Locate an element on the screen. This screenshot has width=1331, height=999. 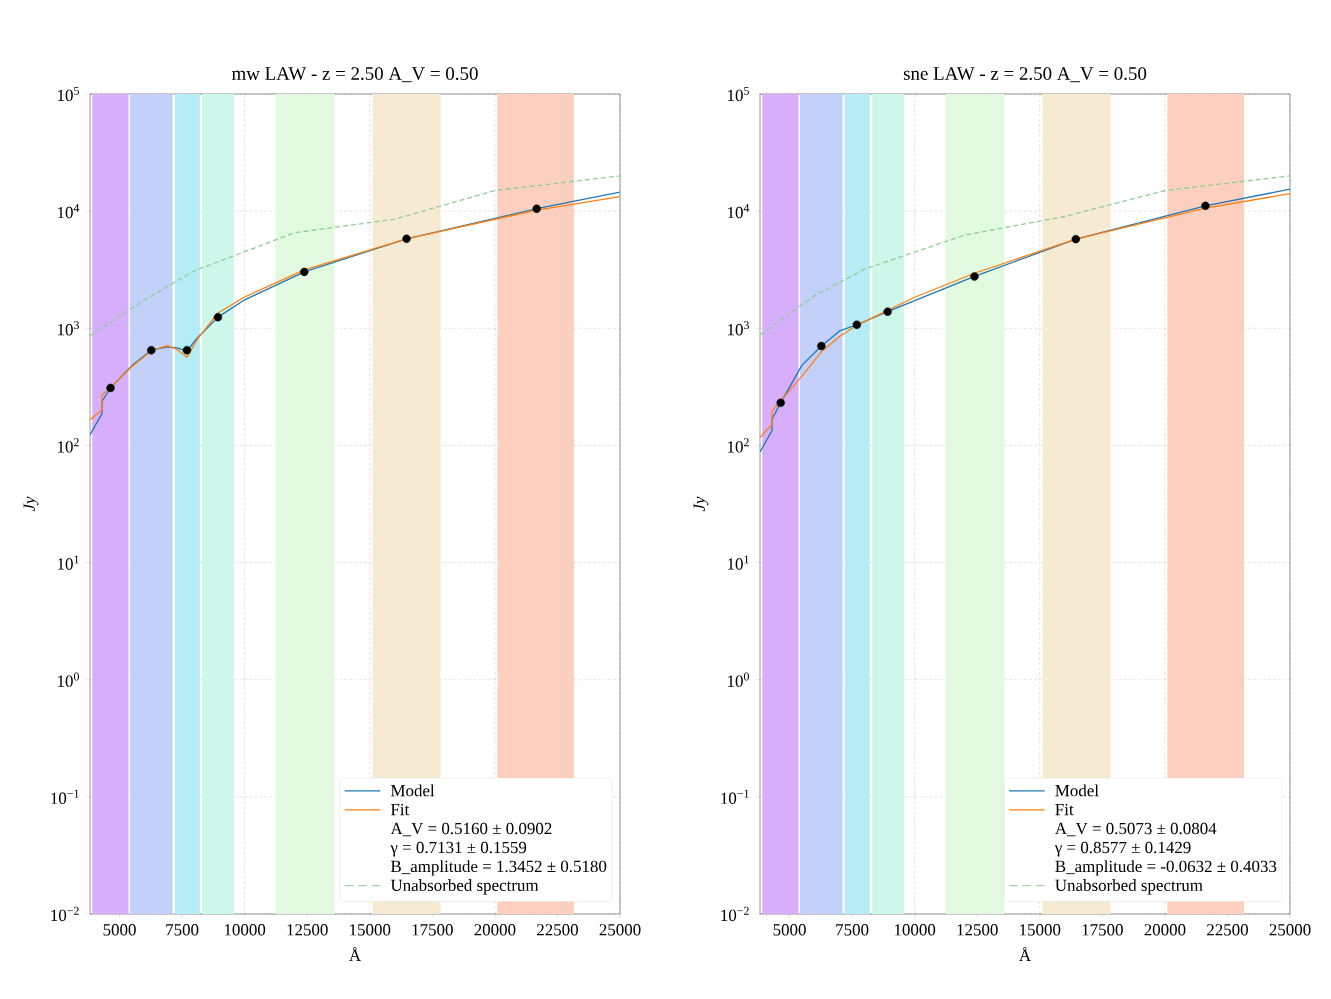
annotation: γ = 0.7131 ± 0.1559 is located at coordinates (458, 849).